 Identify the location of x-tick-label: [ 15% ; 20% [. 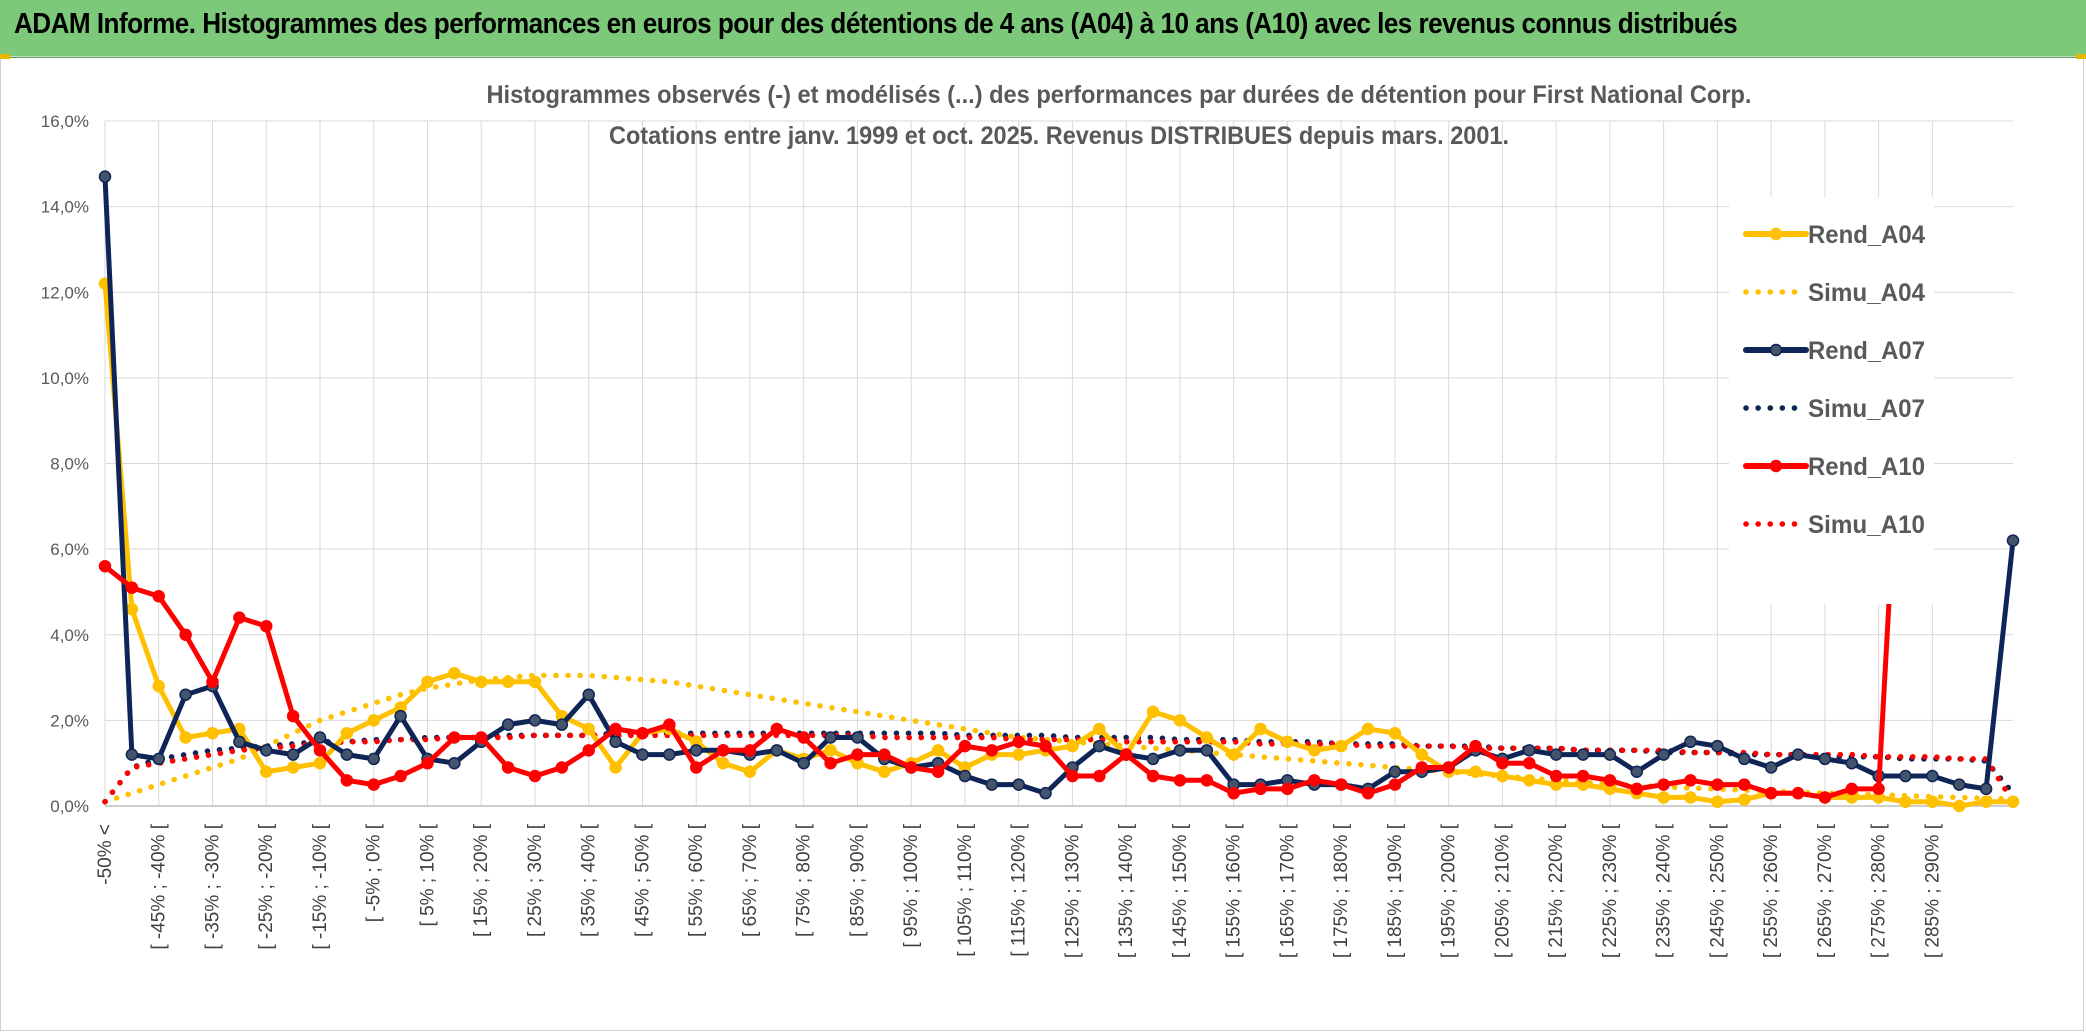
(481, 880).